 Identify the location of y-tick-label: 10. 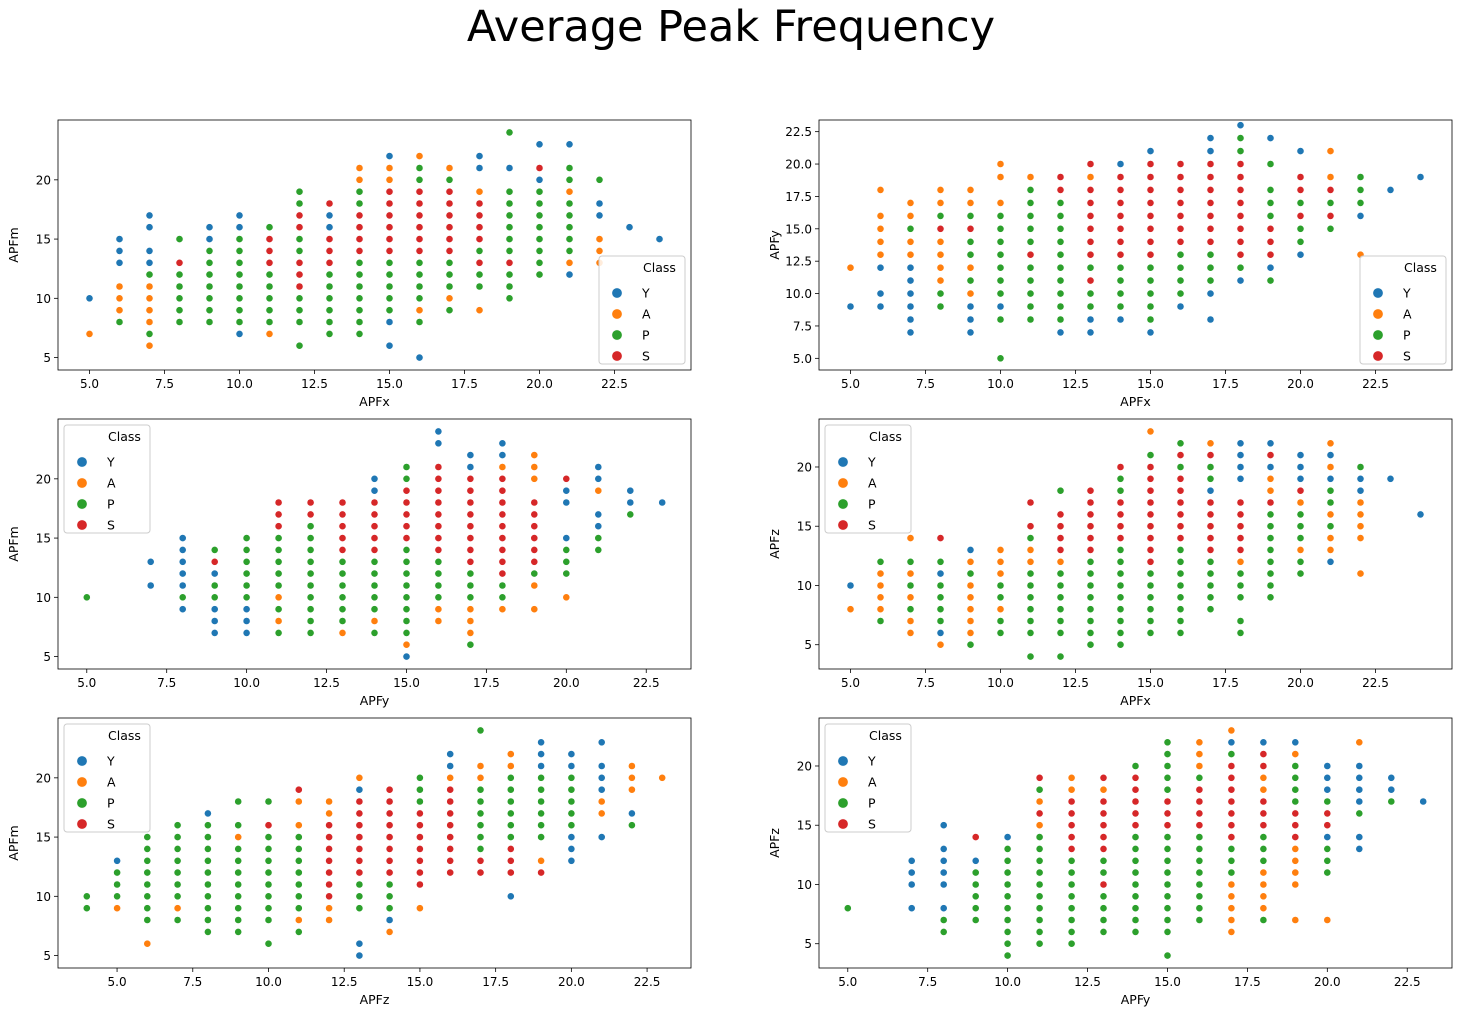
(804, 586).